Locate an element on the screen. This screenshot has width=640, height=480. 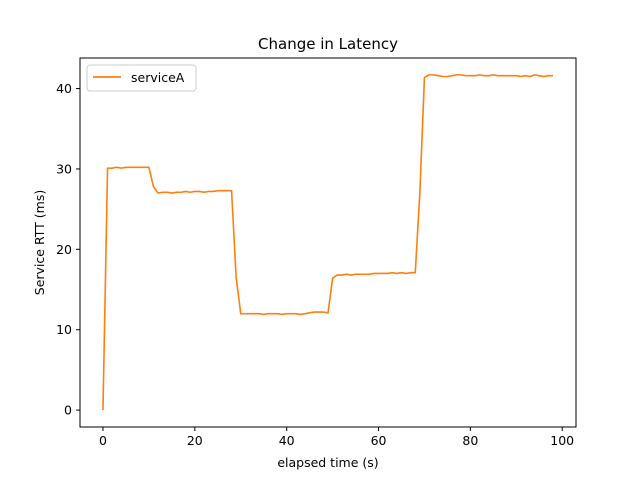
x-axis: 0 20 40 60 80 100 is located at coordinates (336, 437).